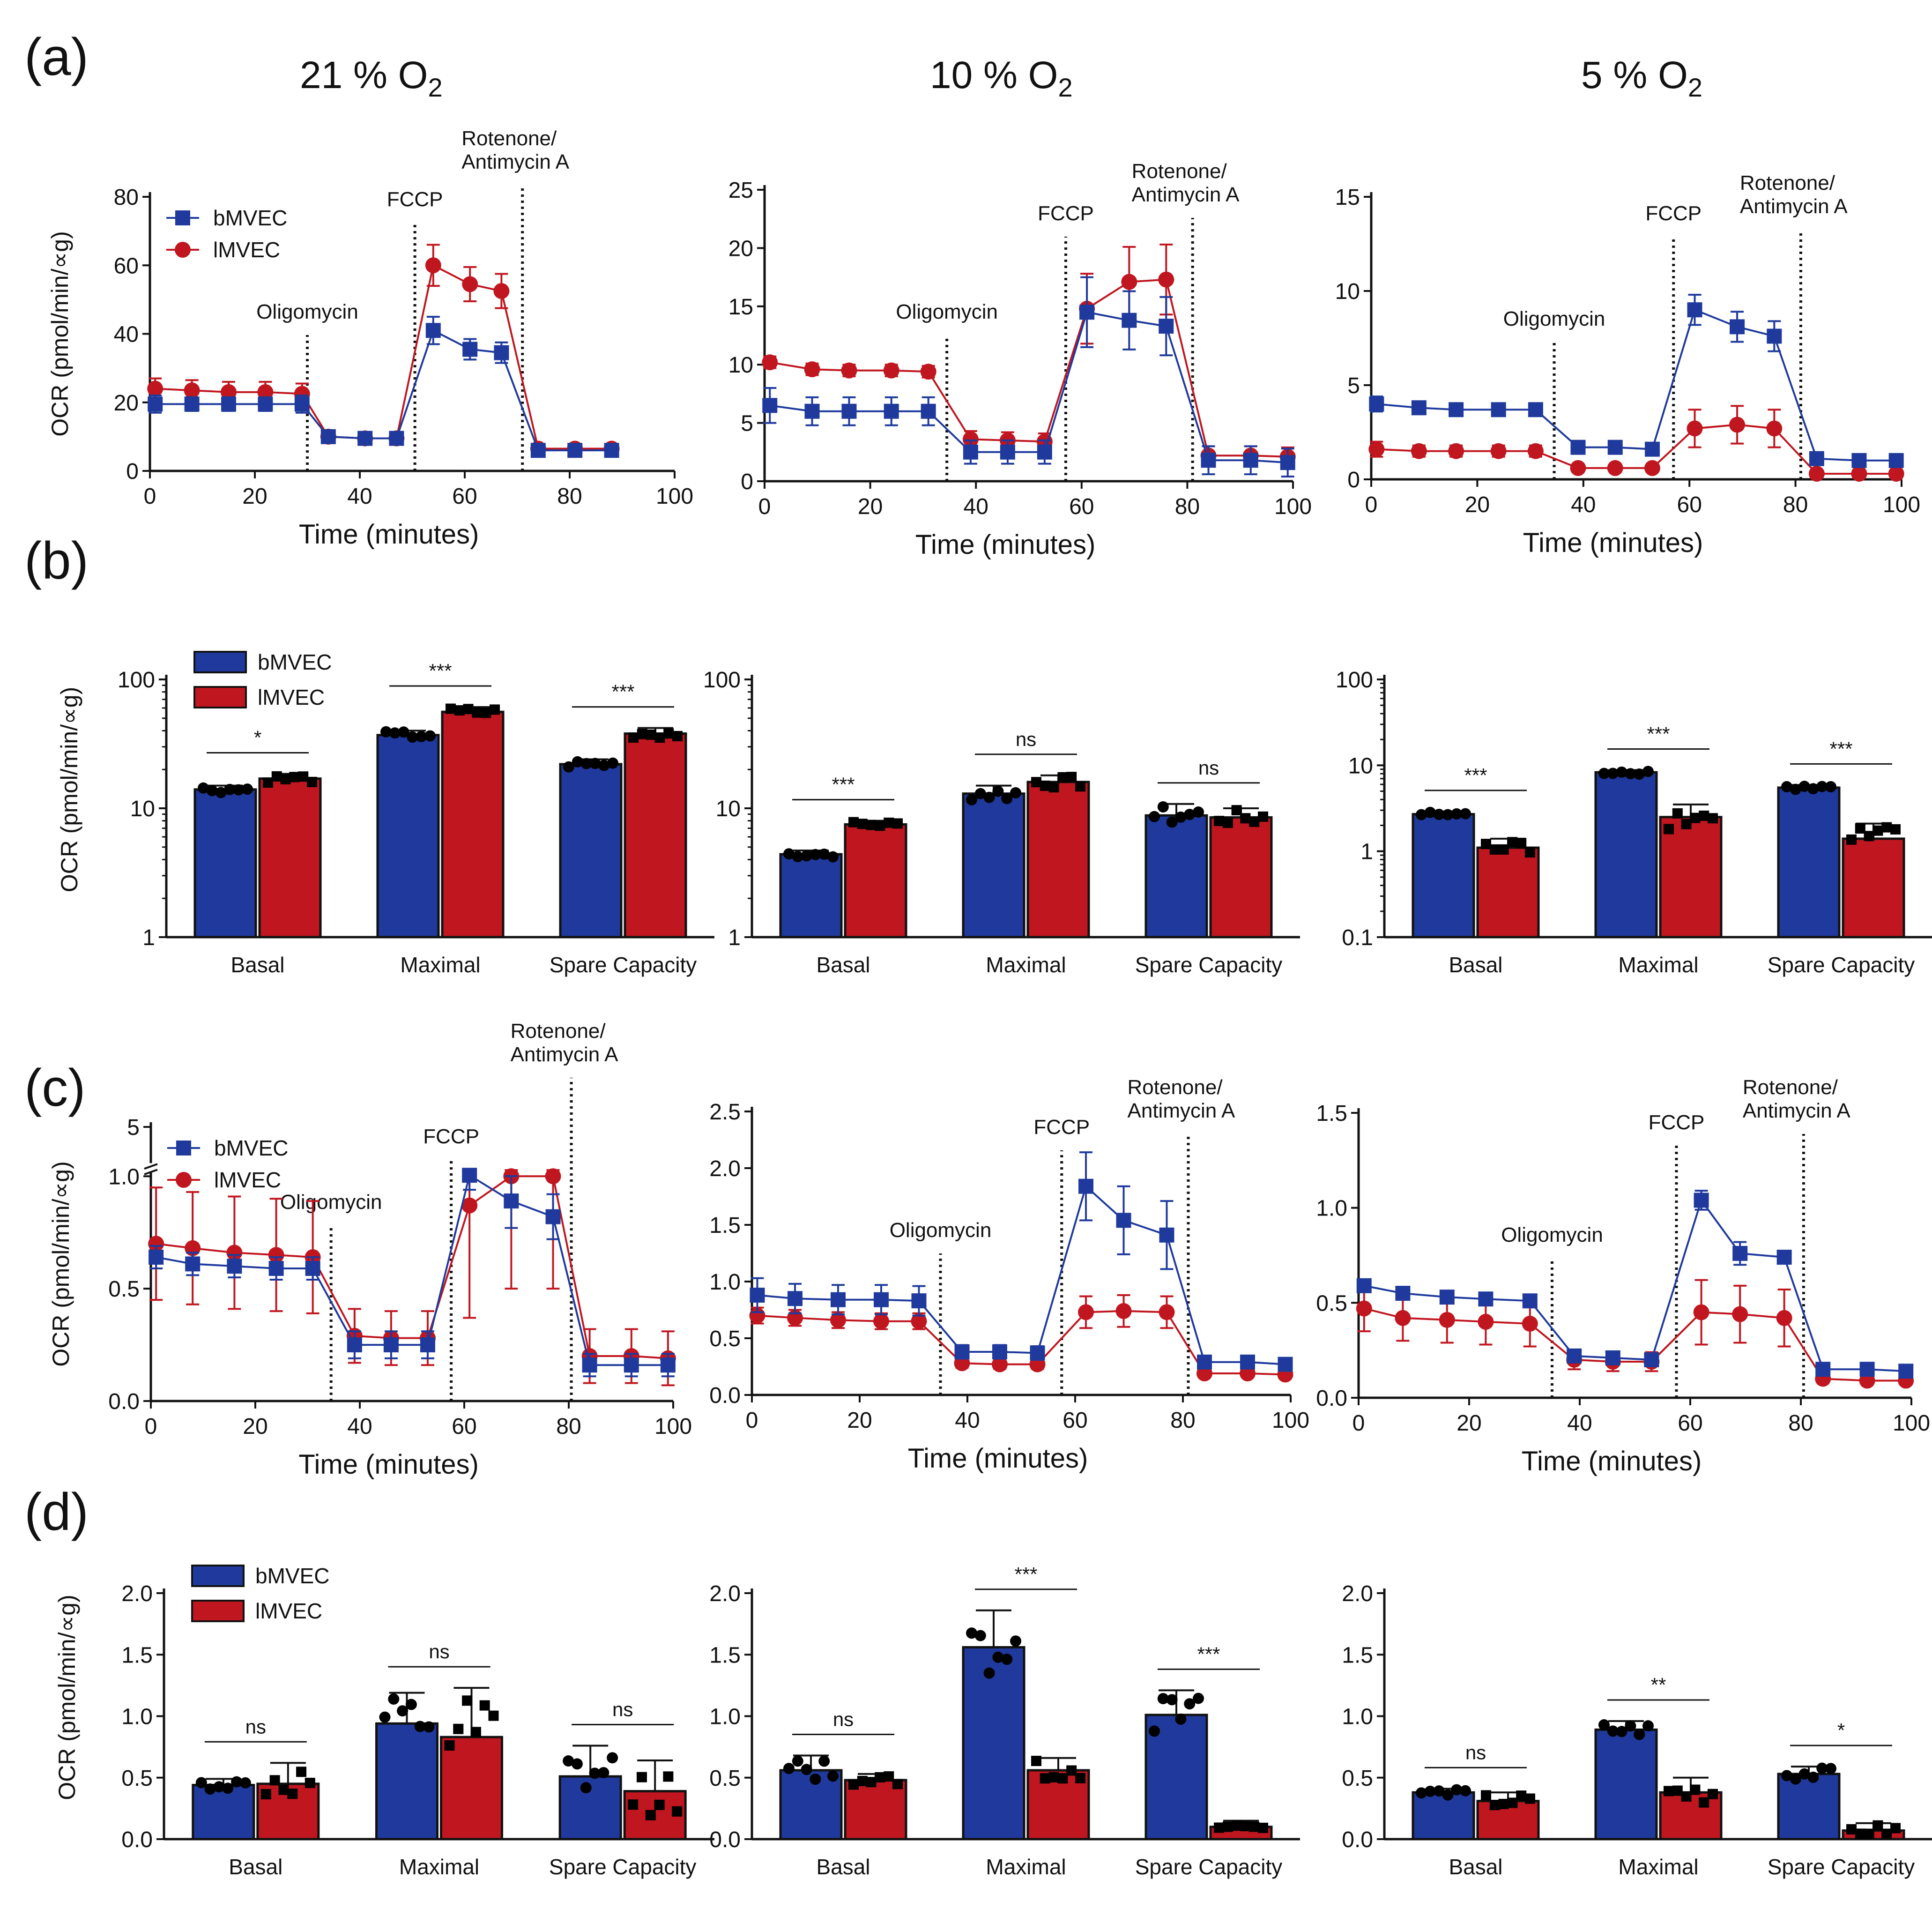 This screenshot has height=1916, width=1932. I want to click on y-tick-label: 100, so click(722, 680).